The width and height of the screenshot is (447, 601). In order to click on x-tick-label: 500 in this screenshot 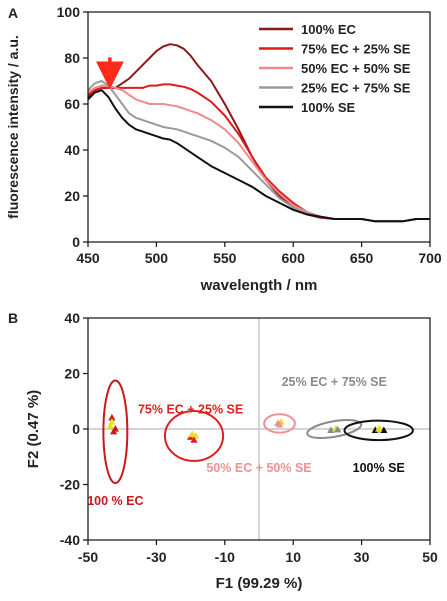, I will do `click(157, 258)`.